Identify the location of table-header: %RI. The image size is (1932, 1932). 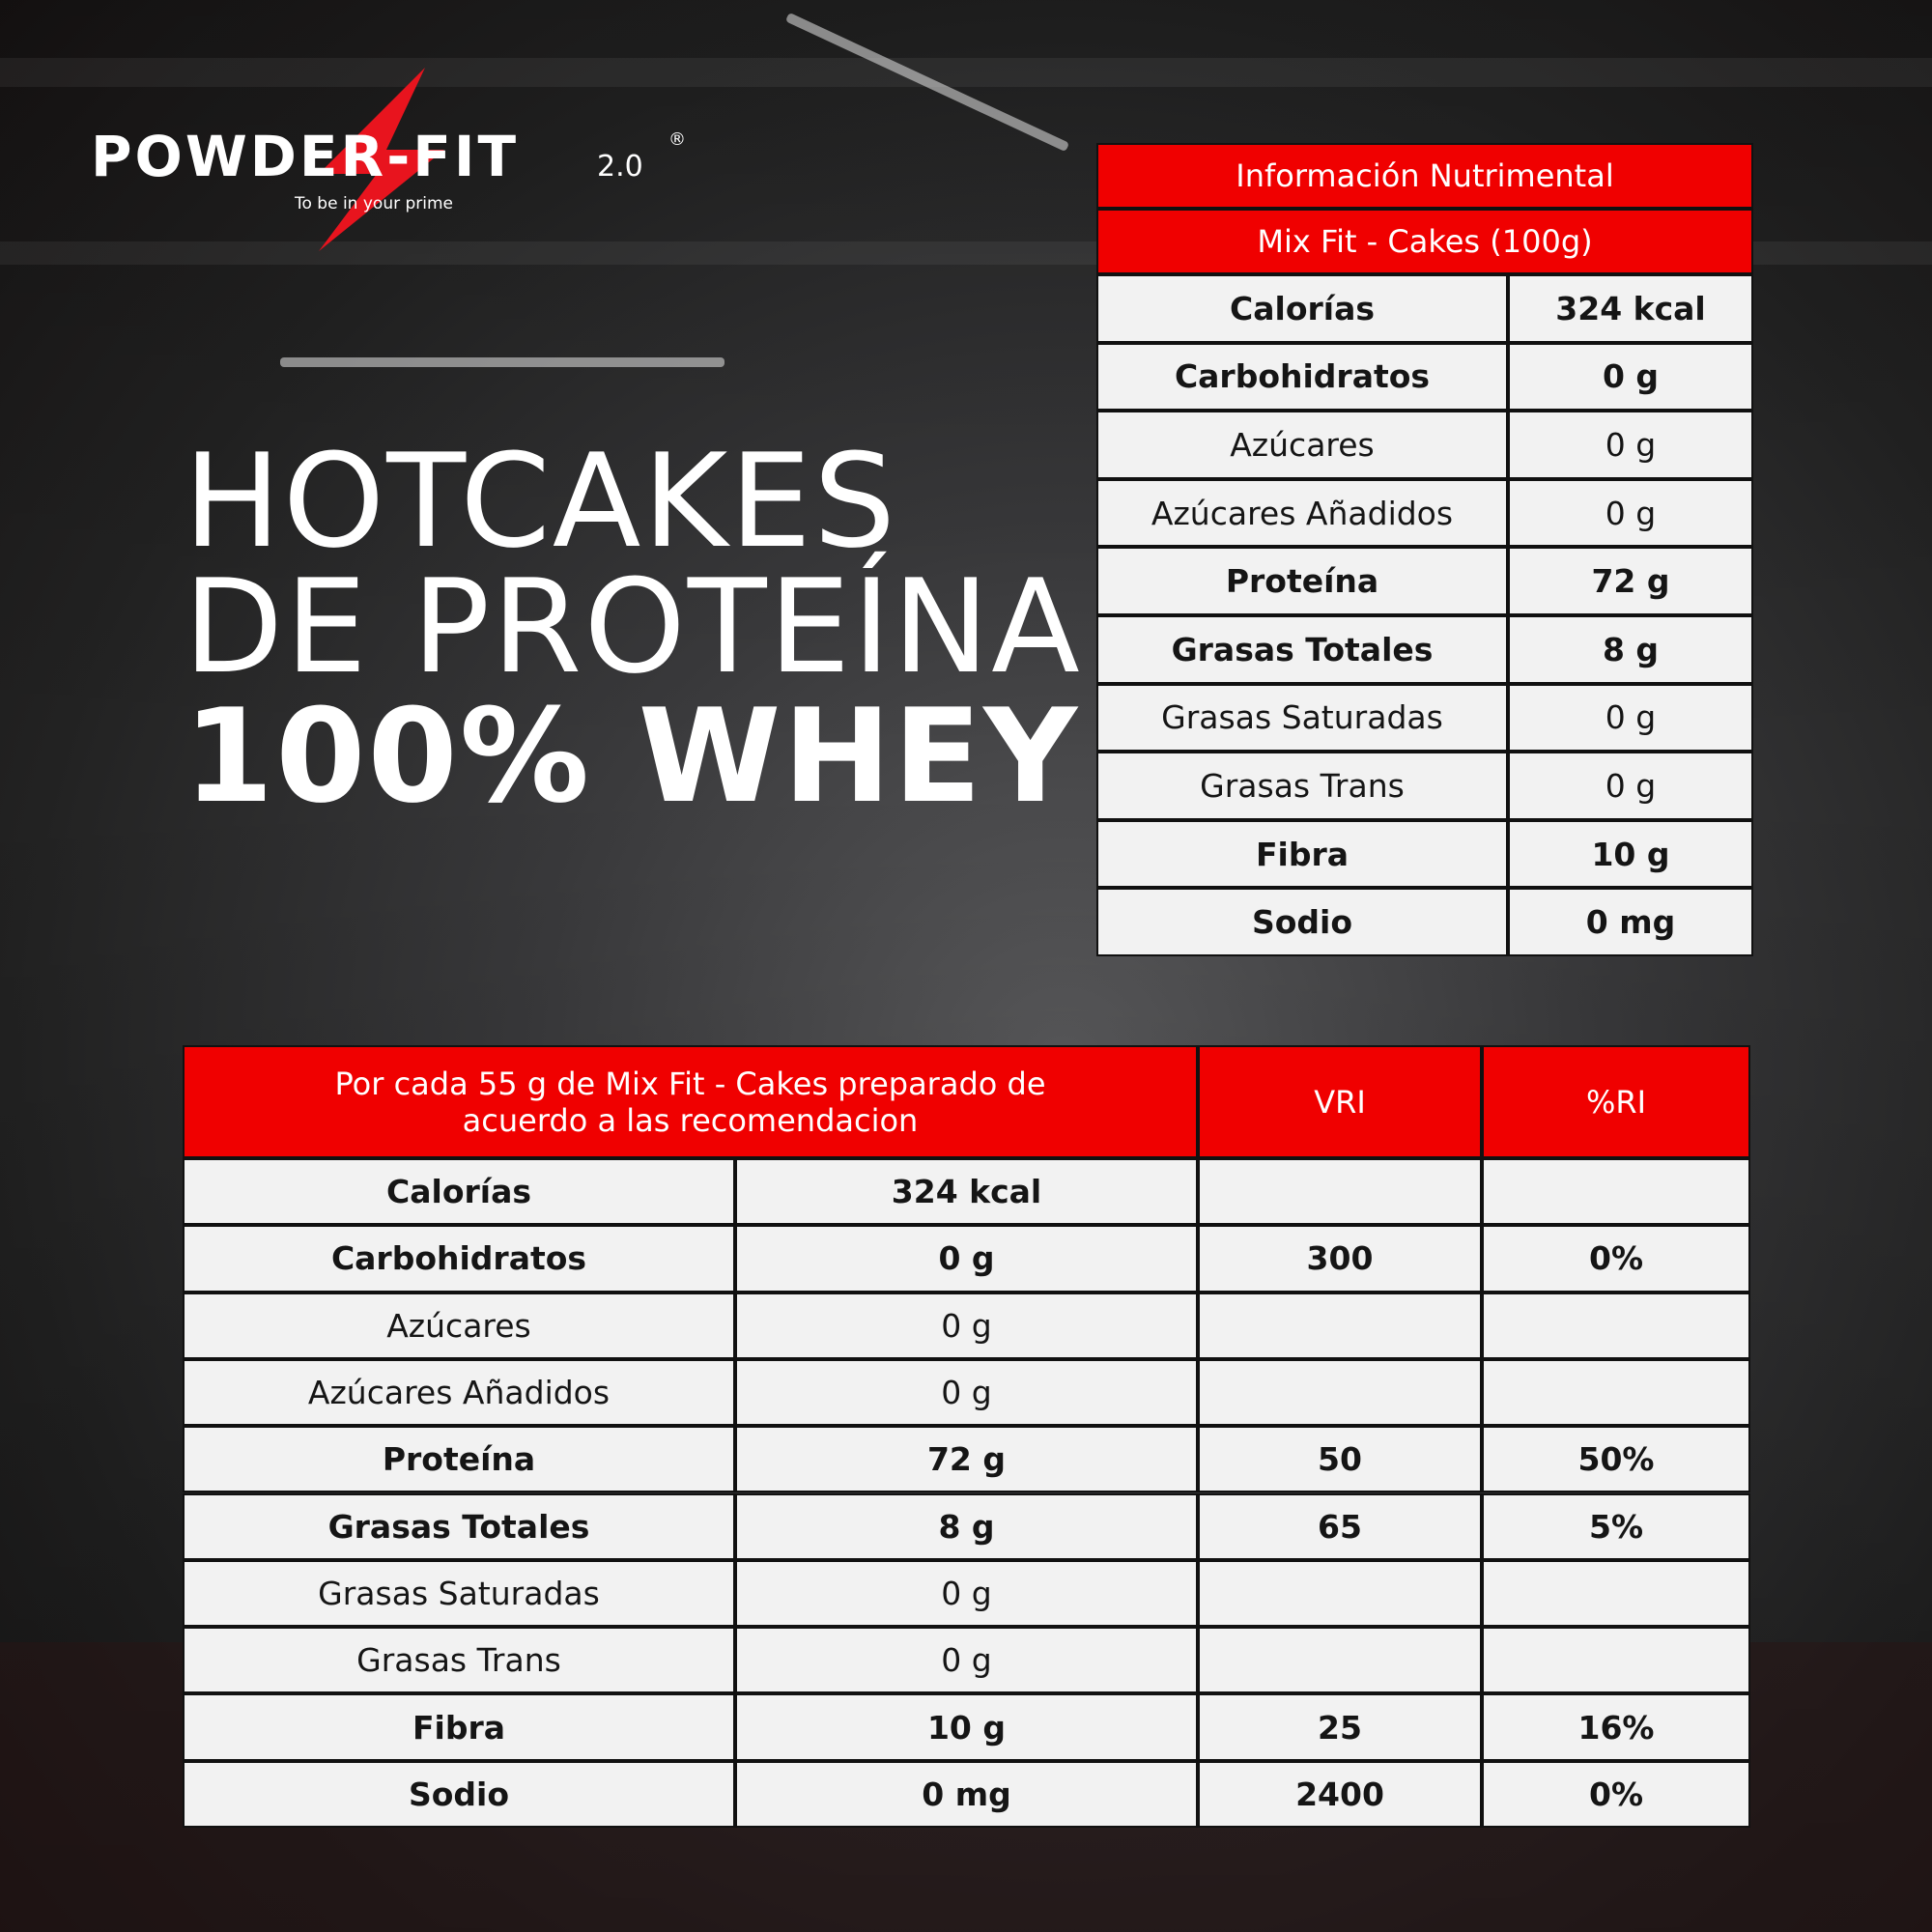
(1616, 1101).